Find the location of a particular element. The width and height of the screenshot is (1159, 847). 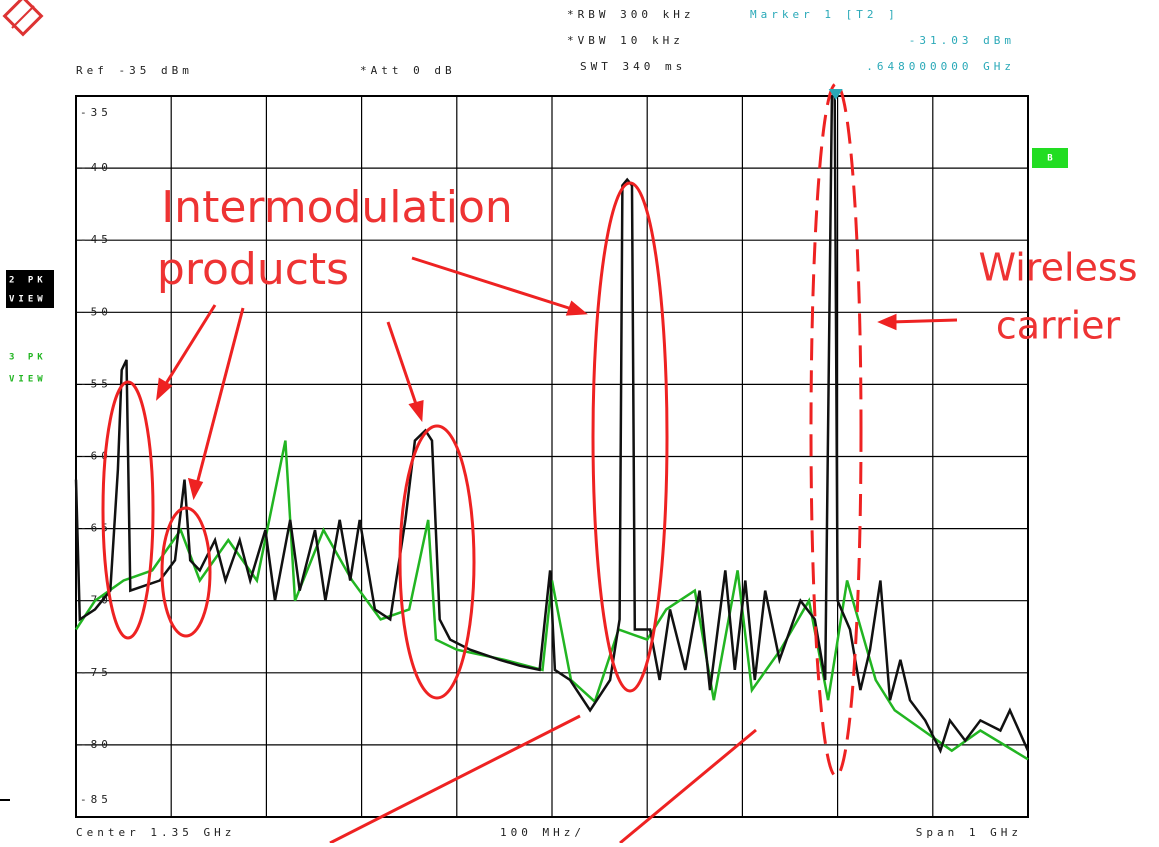

logo is located at coordinates (23, 18).